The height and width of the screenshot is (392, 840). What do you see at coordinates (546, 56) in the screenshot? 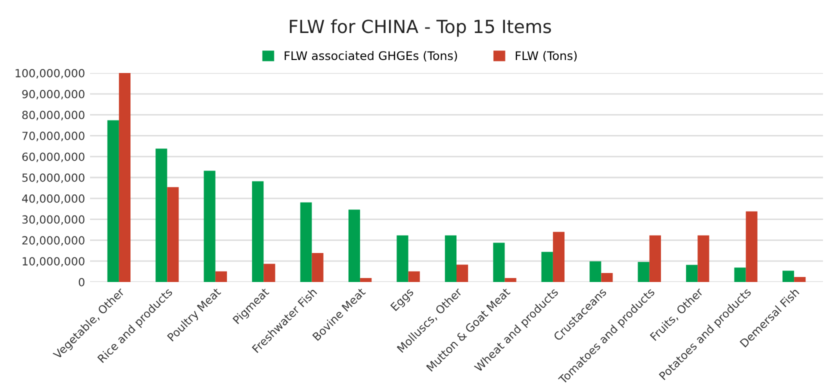
I see `legend-label: FLW (Tons)` at bounding box center [546, 56].